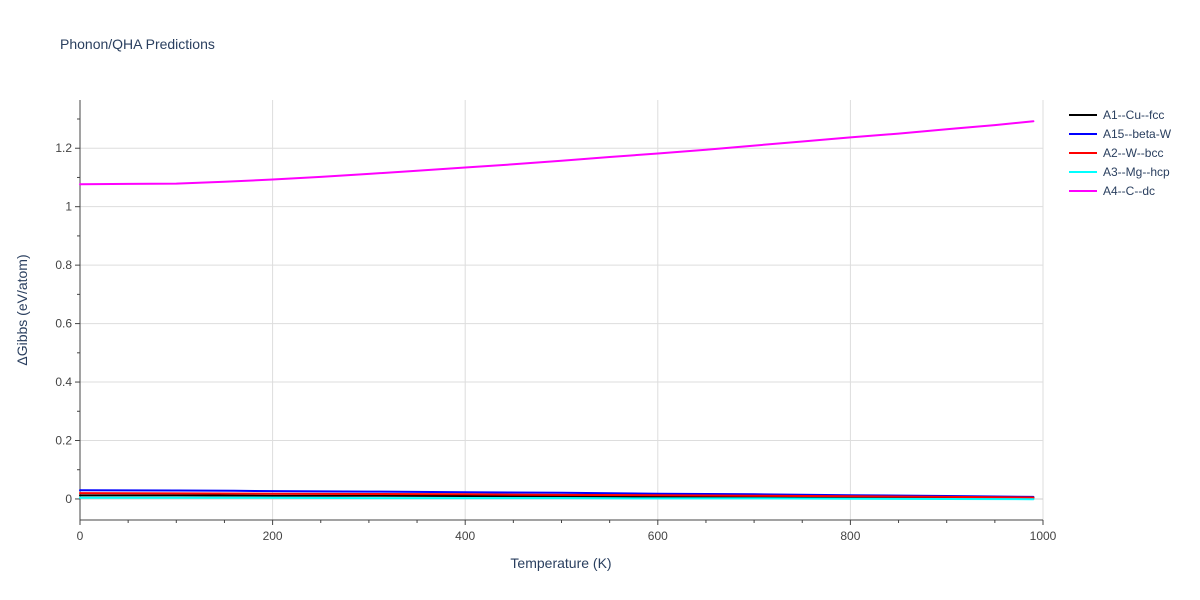  Describe the element at coordinates (68, 499) in the screenshot. I see `y-tick-label: 0` at that location.